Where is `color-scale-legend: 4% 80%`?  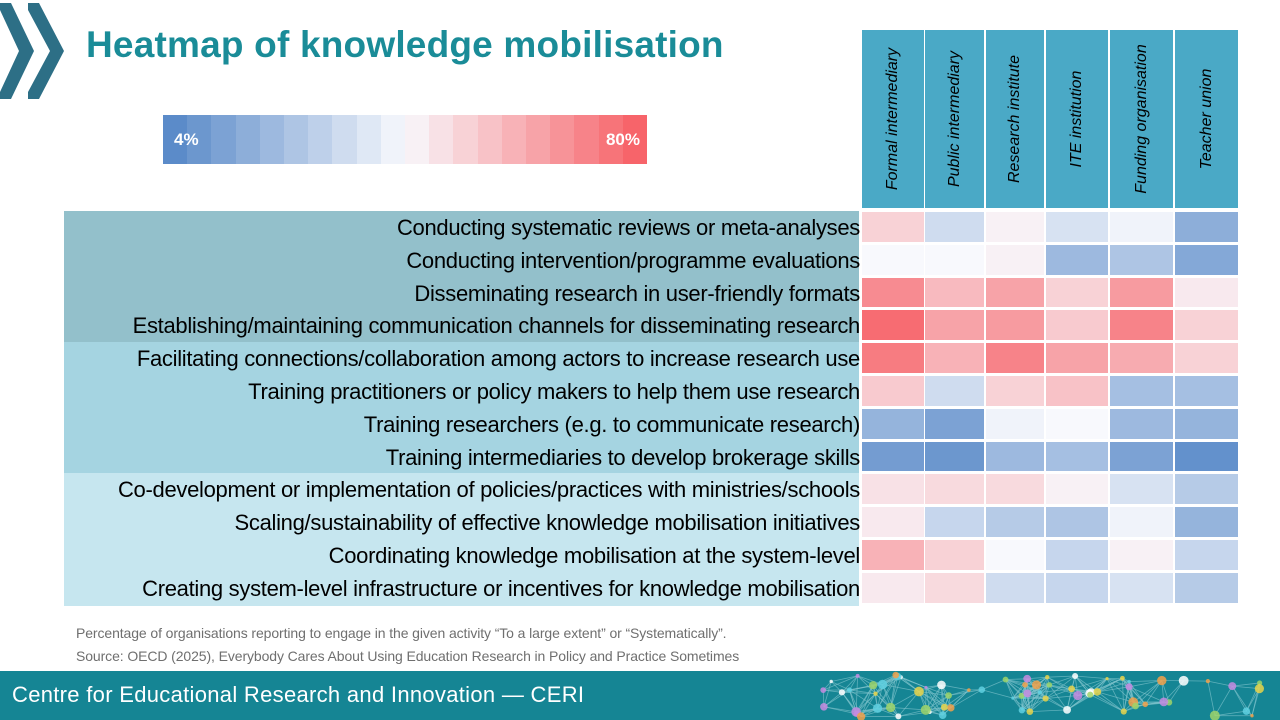
color-scale-legend: 4% 80% is located at coordinates (405, 139).